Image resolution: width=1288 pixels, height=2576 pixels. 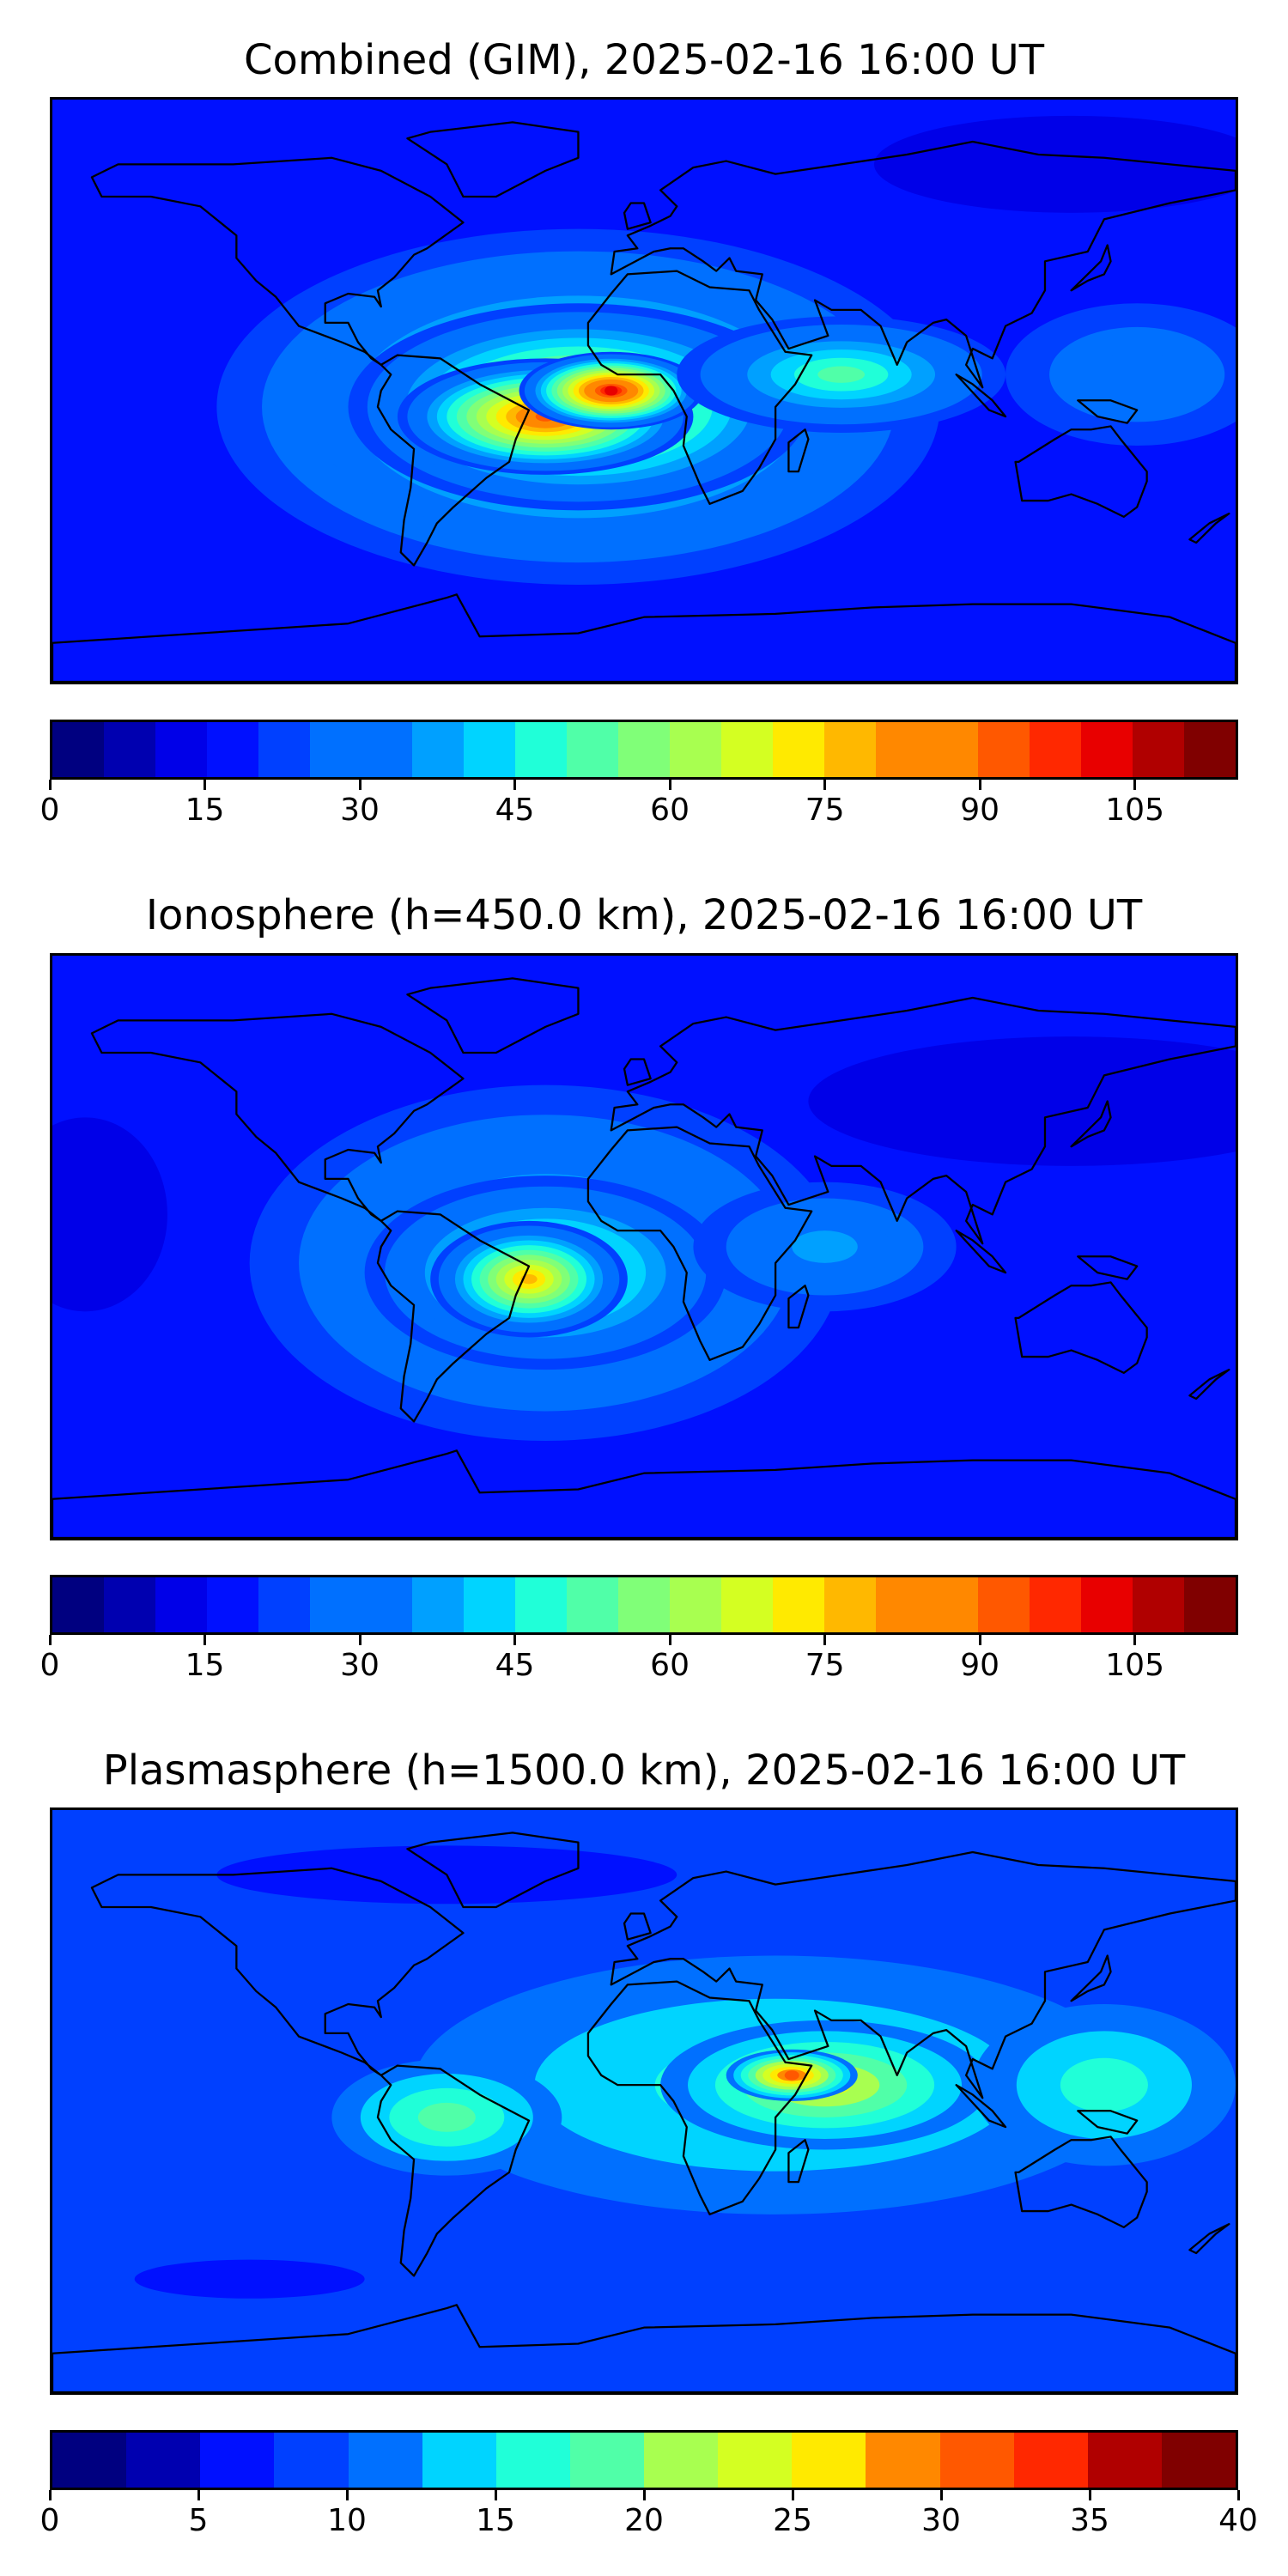 I want to click on colorbar-ticks: 0 15 30 45 60 75 90 105, so click(x=639, y=806).